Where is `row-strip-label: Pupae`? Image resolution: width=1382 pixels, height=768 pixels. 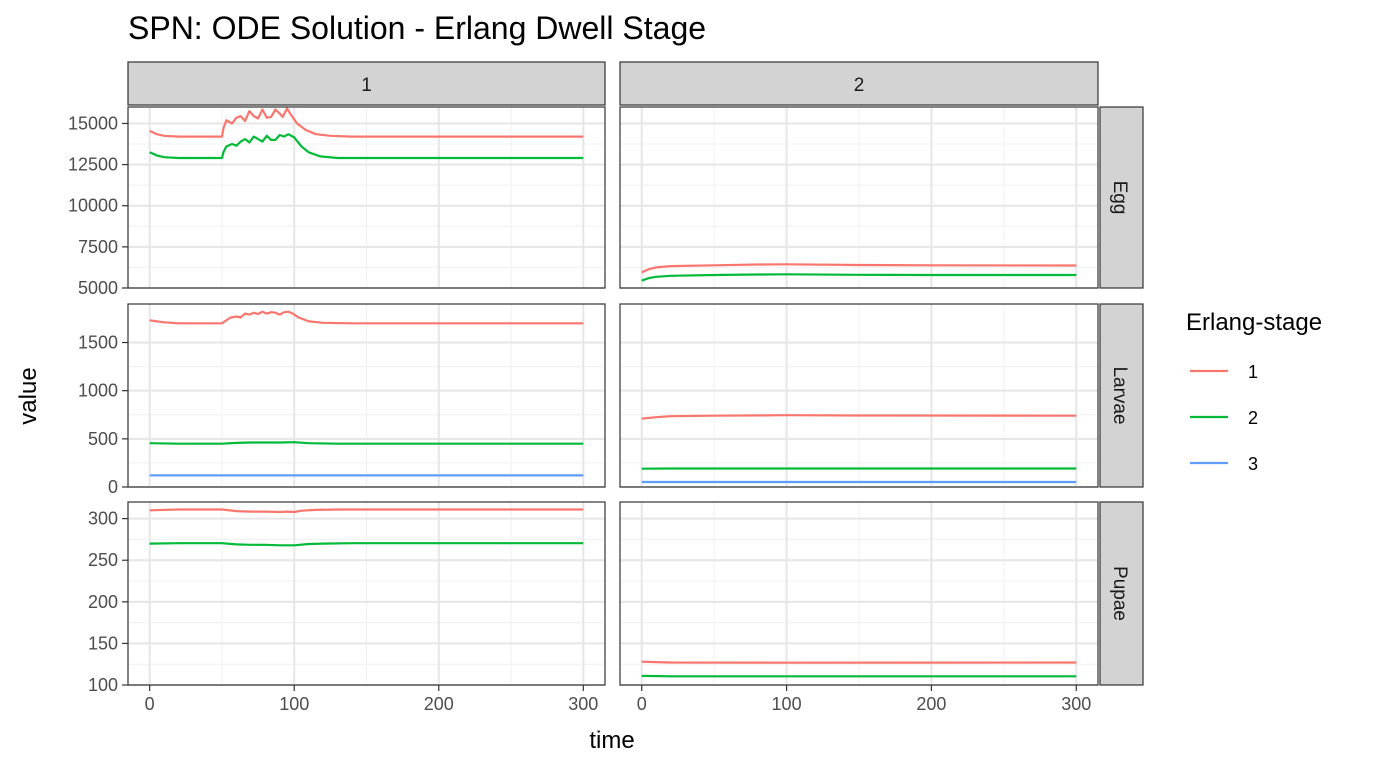
row-strip-label: Pupae is located at coordinates (1119, 593).